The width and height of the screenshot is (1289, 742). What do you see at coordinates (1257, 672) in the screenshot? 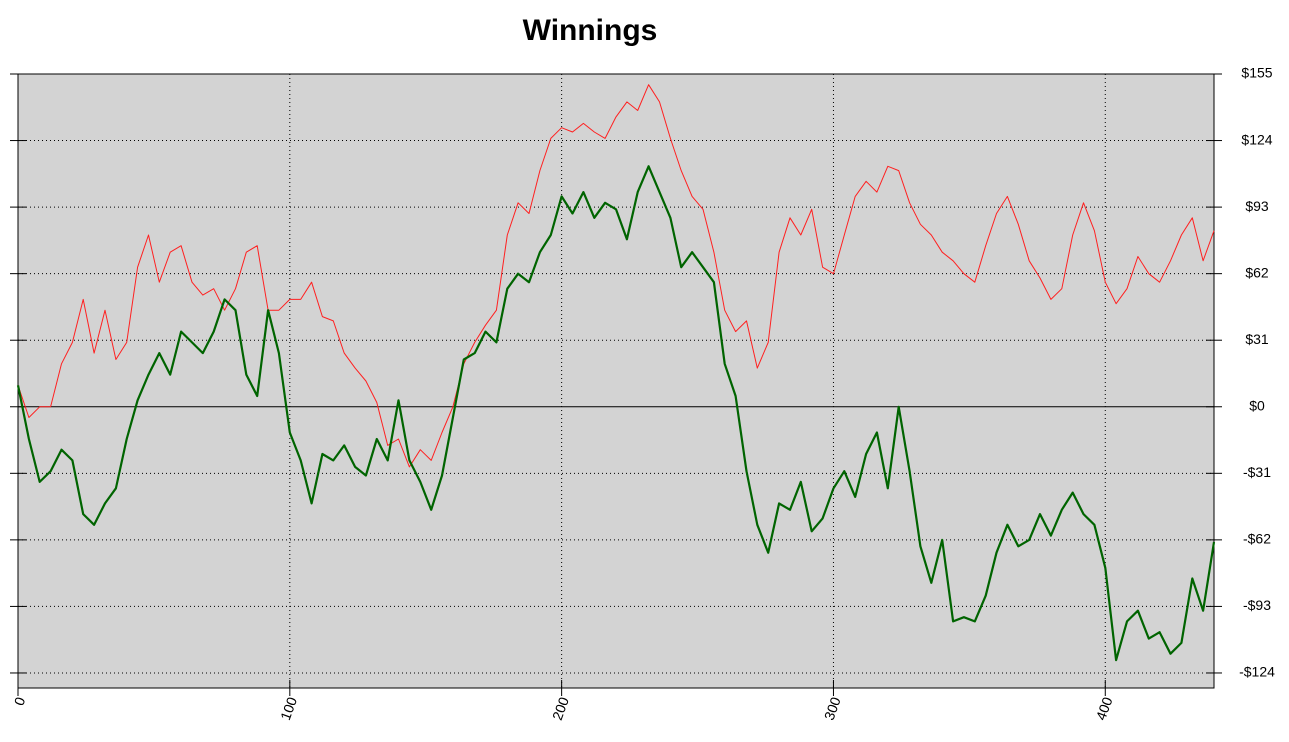
I see `y-tick-label: -$124` at bounding box center [1257, 672].